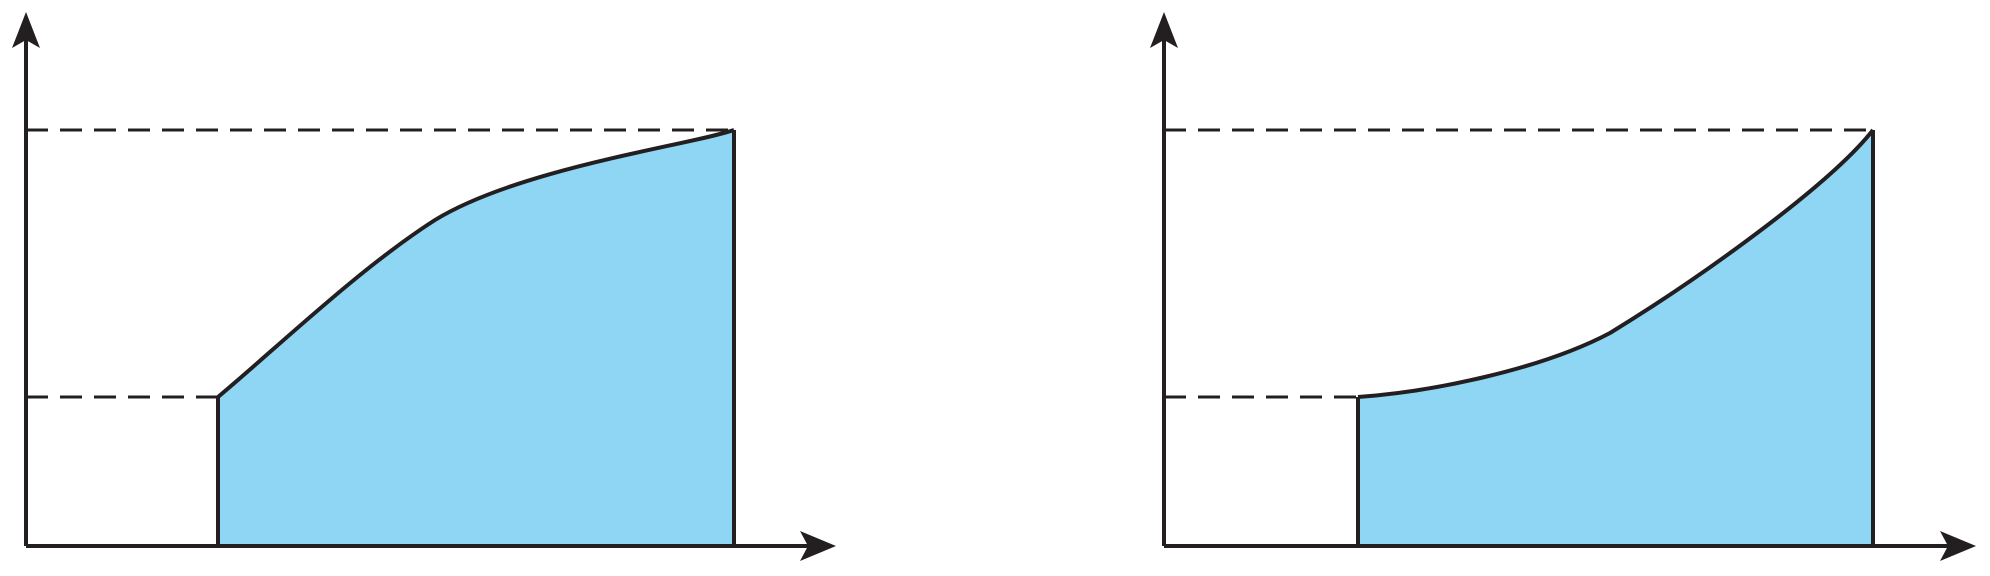 This screenshot has height=576, width=1990. Describe the element at coordinates (26, 30) in the screenshot. I see `left-y-axis-arrowhead` at that location.